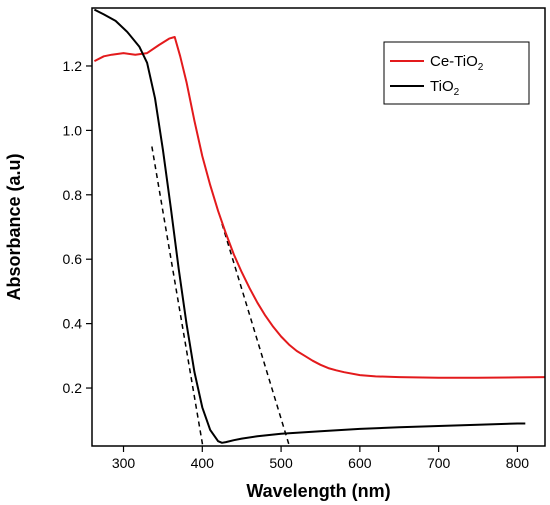 The width and height of the screenshot is (550, 505). Describe the element at coordinates (481, 67) in the screenshot. I see `legend-label-ce-tio2-sub: 2` at that location.